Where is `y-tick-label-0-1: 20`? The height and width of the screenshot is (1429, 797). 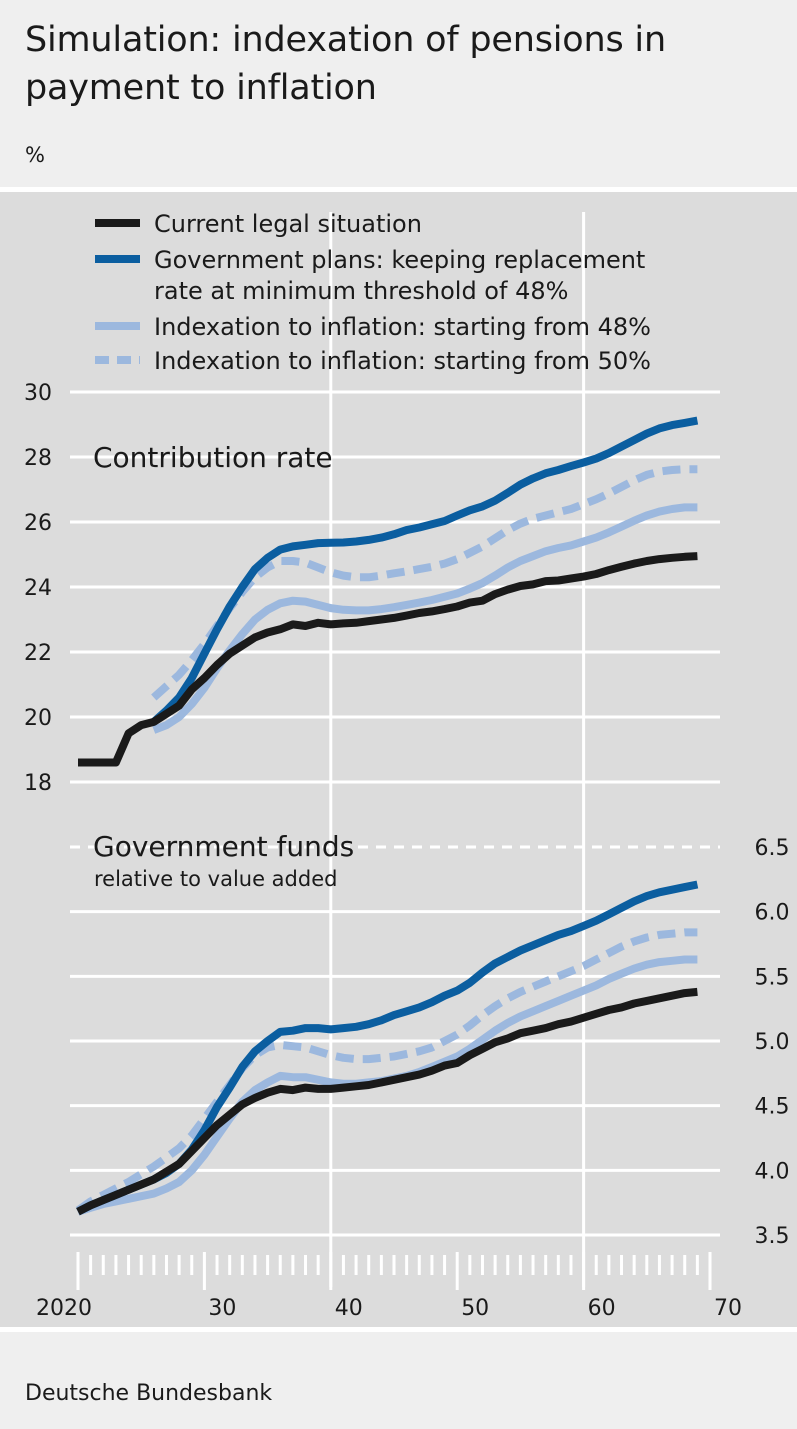 y-tick-label-0-1: 20 is located at coordinates (38, 718).